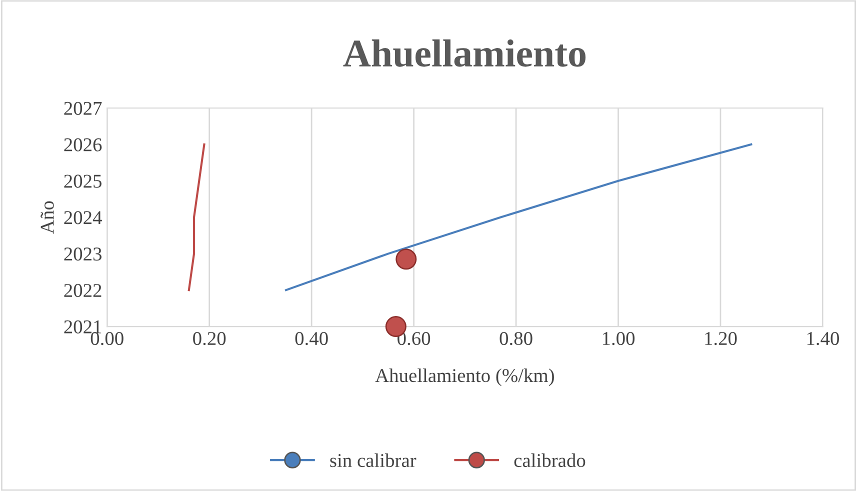 The height and width of the screenshot is (491, 857). What do you see at coordinates (373, 460) in the screenshot?
I see `legend-label: sin calibrar` at bounding box center [373, 460].